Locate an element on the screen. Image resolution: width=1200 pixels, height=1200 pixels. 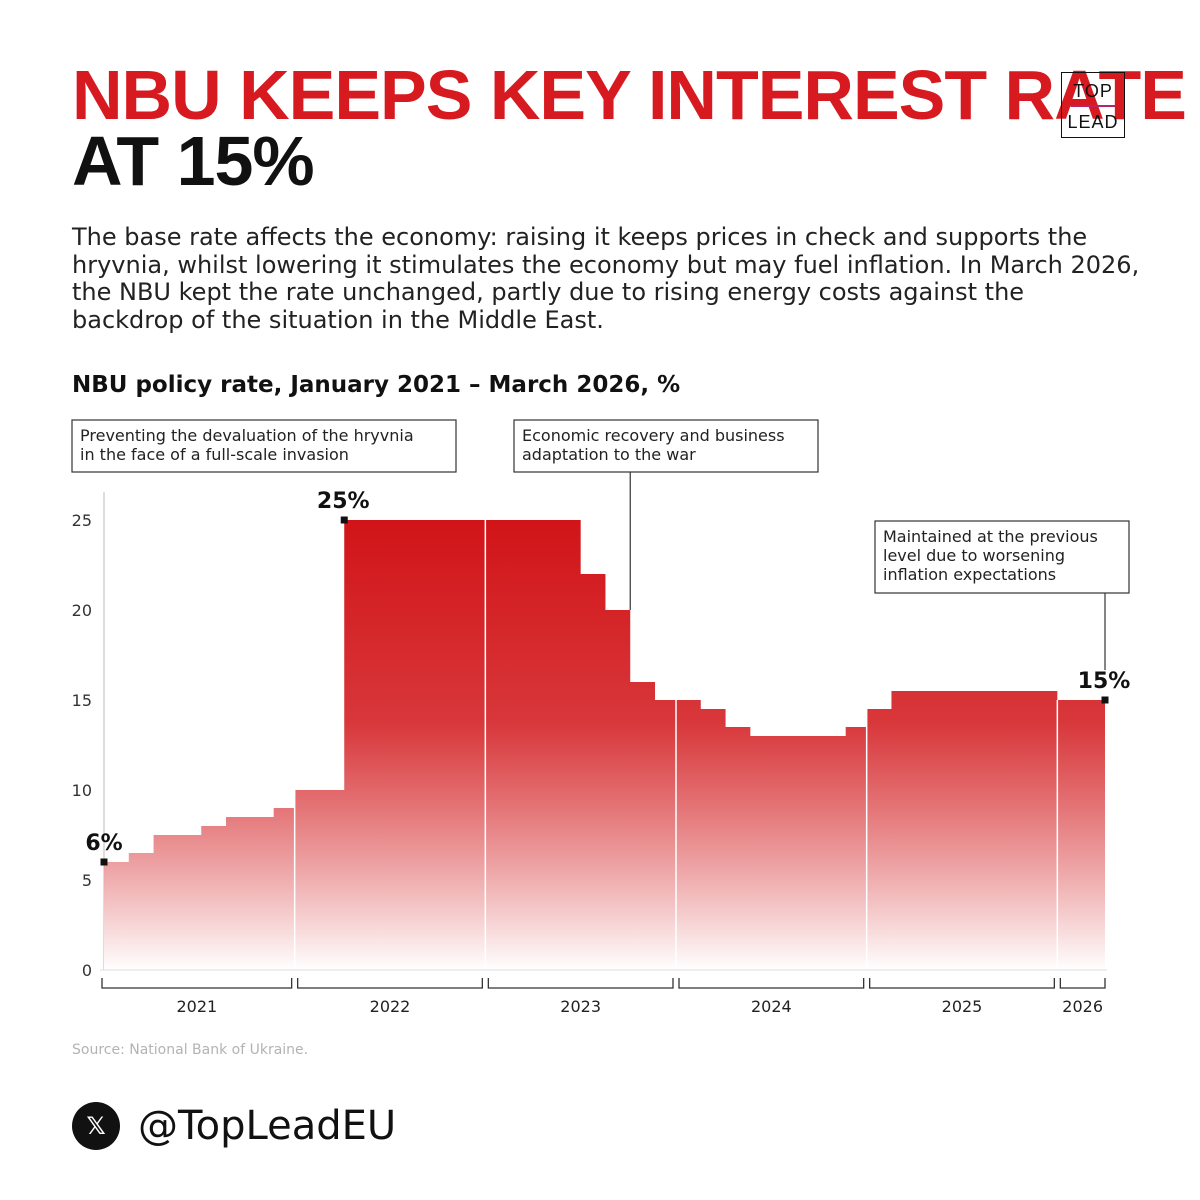
point-label: 15% is located at coordinates (1104, 681).